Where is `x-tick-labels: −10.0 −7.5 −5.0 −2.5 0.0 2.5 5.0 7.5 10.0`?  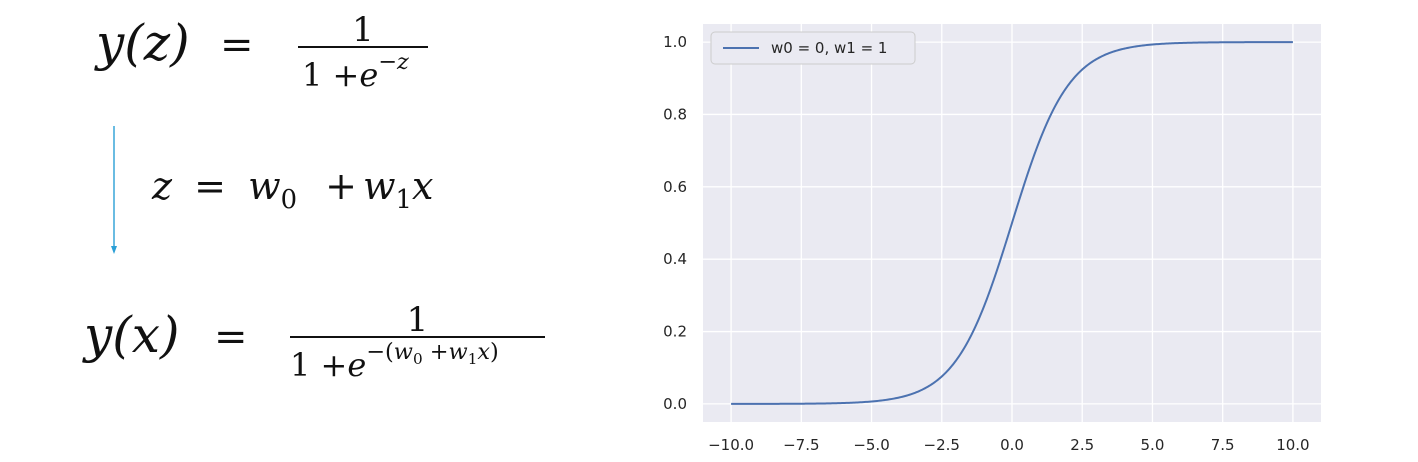
x-tick-labels: −10.0 −7.5 −5.0 −2.5 0.0 2.5 5.0 7.5 10.0 is located at coordinates (1009, 445).